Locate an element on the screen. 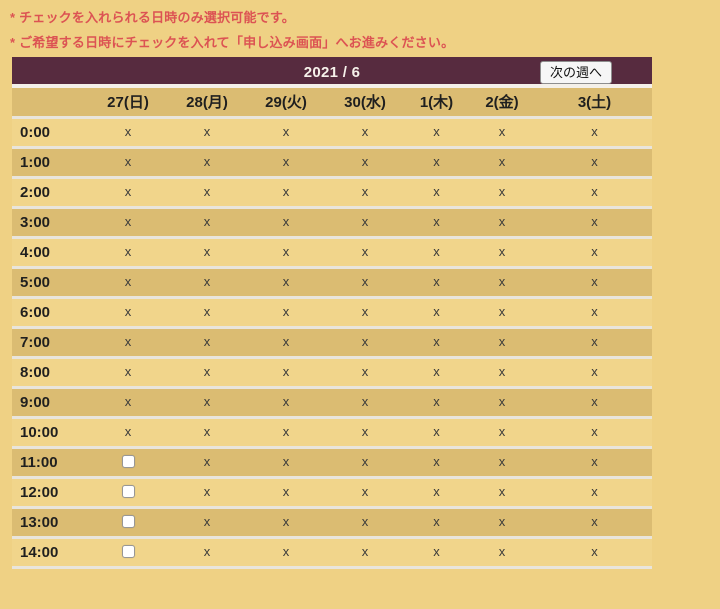  timeslot-cell is located at coordinates (128, 493).